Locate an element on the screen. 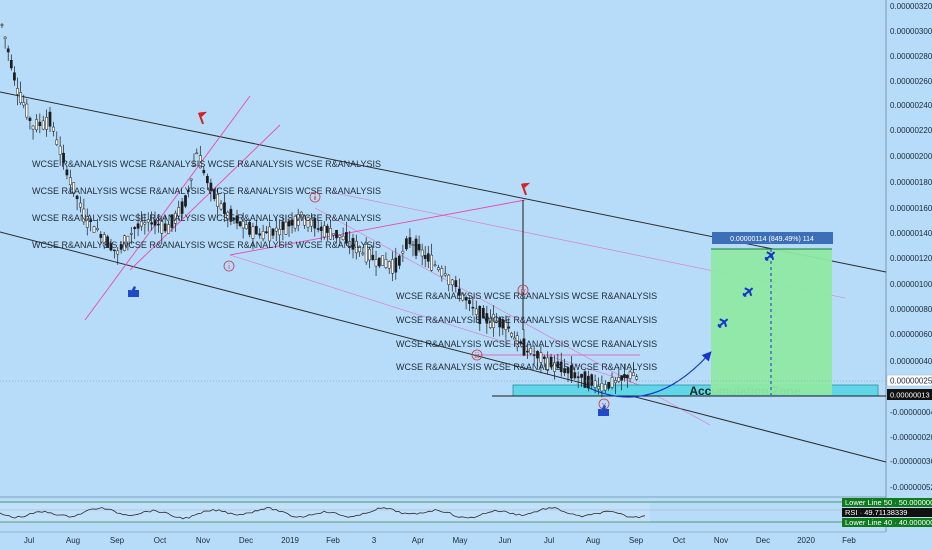  thumbs-up-icon is located at coordinates (133, 291).